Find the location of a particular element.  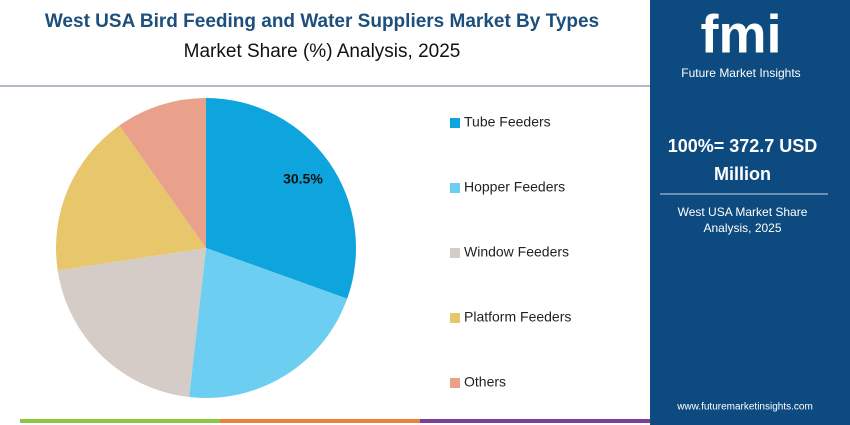

total-box: 100%= 372.7 USD Million is located at coordinates (742, 160).